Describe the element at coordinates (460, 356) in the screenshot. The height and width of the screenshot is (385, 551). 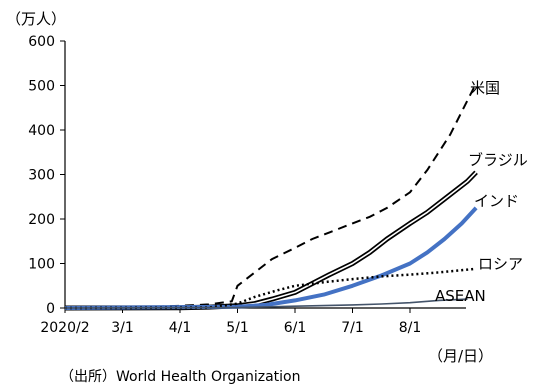
I see `x-unit-label: （月/日）` at that location.